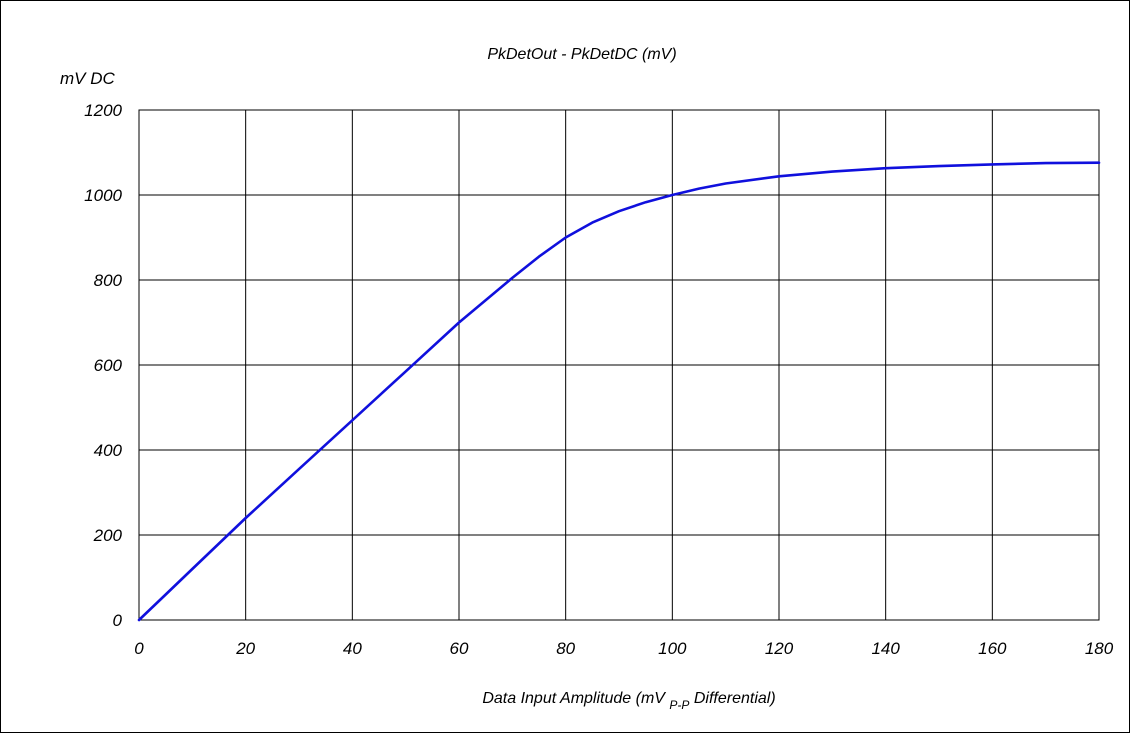 Image resolution: width=1130 pixels, height=733 pixels. Describe the element at coordinates (352, 648) in the screenshot. I see `x-tick-label: 40` at that location.